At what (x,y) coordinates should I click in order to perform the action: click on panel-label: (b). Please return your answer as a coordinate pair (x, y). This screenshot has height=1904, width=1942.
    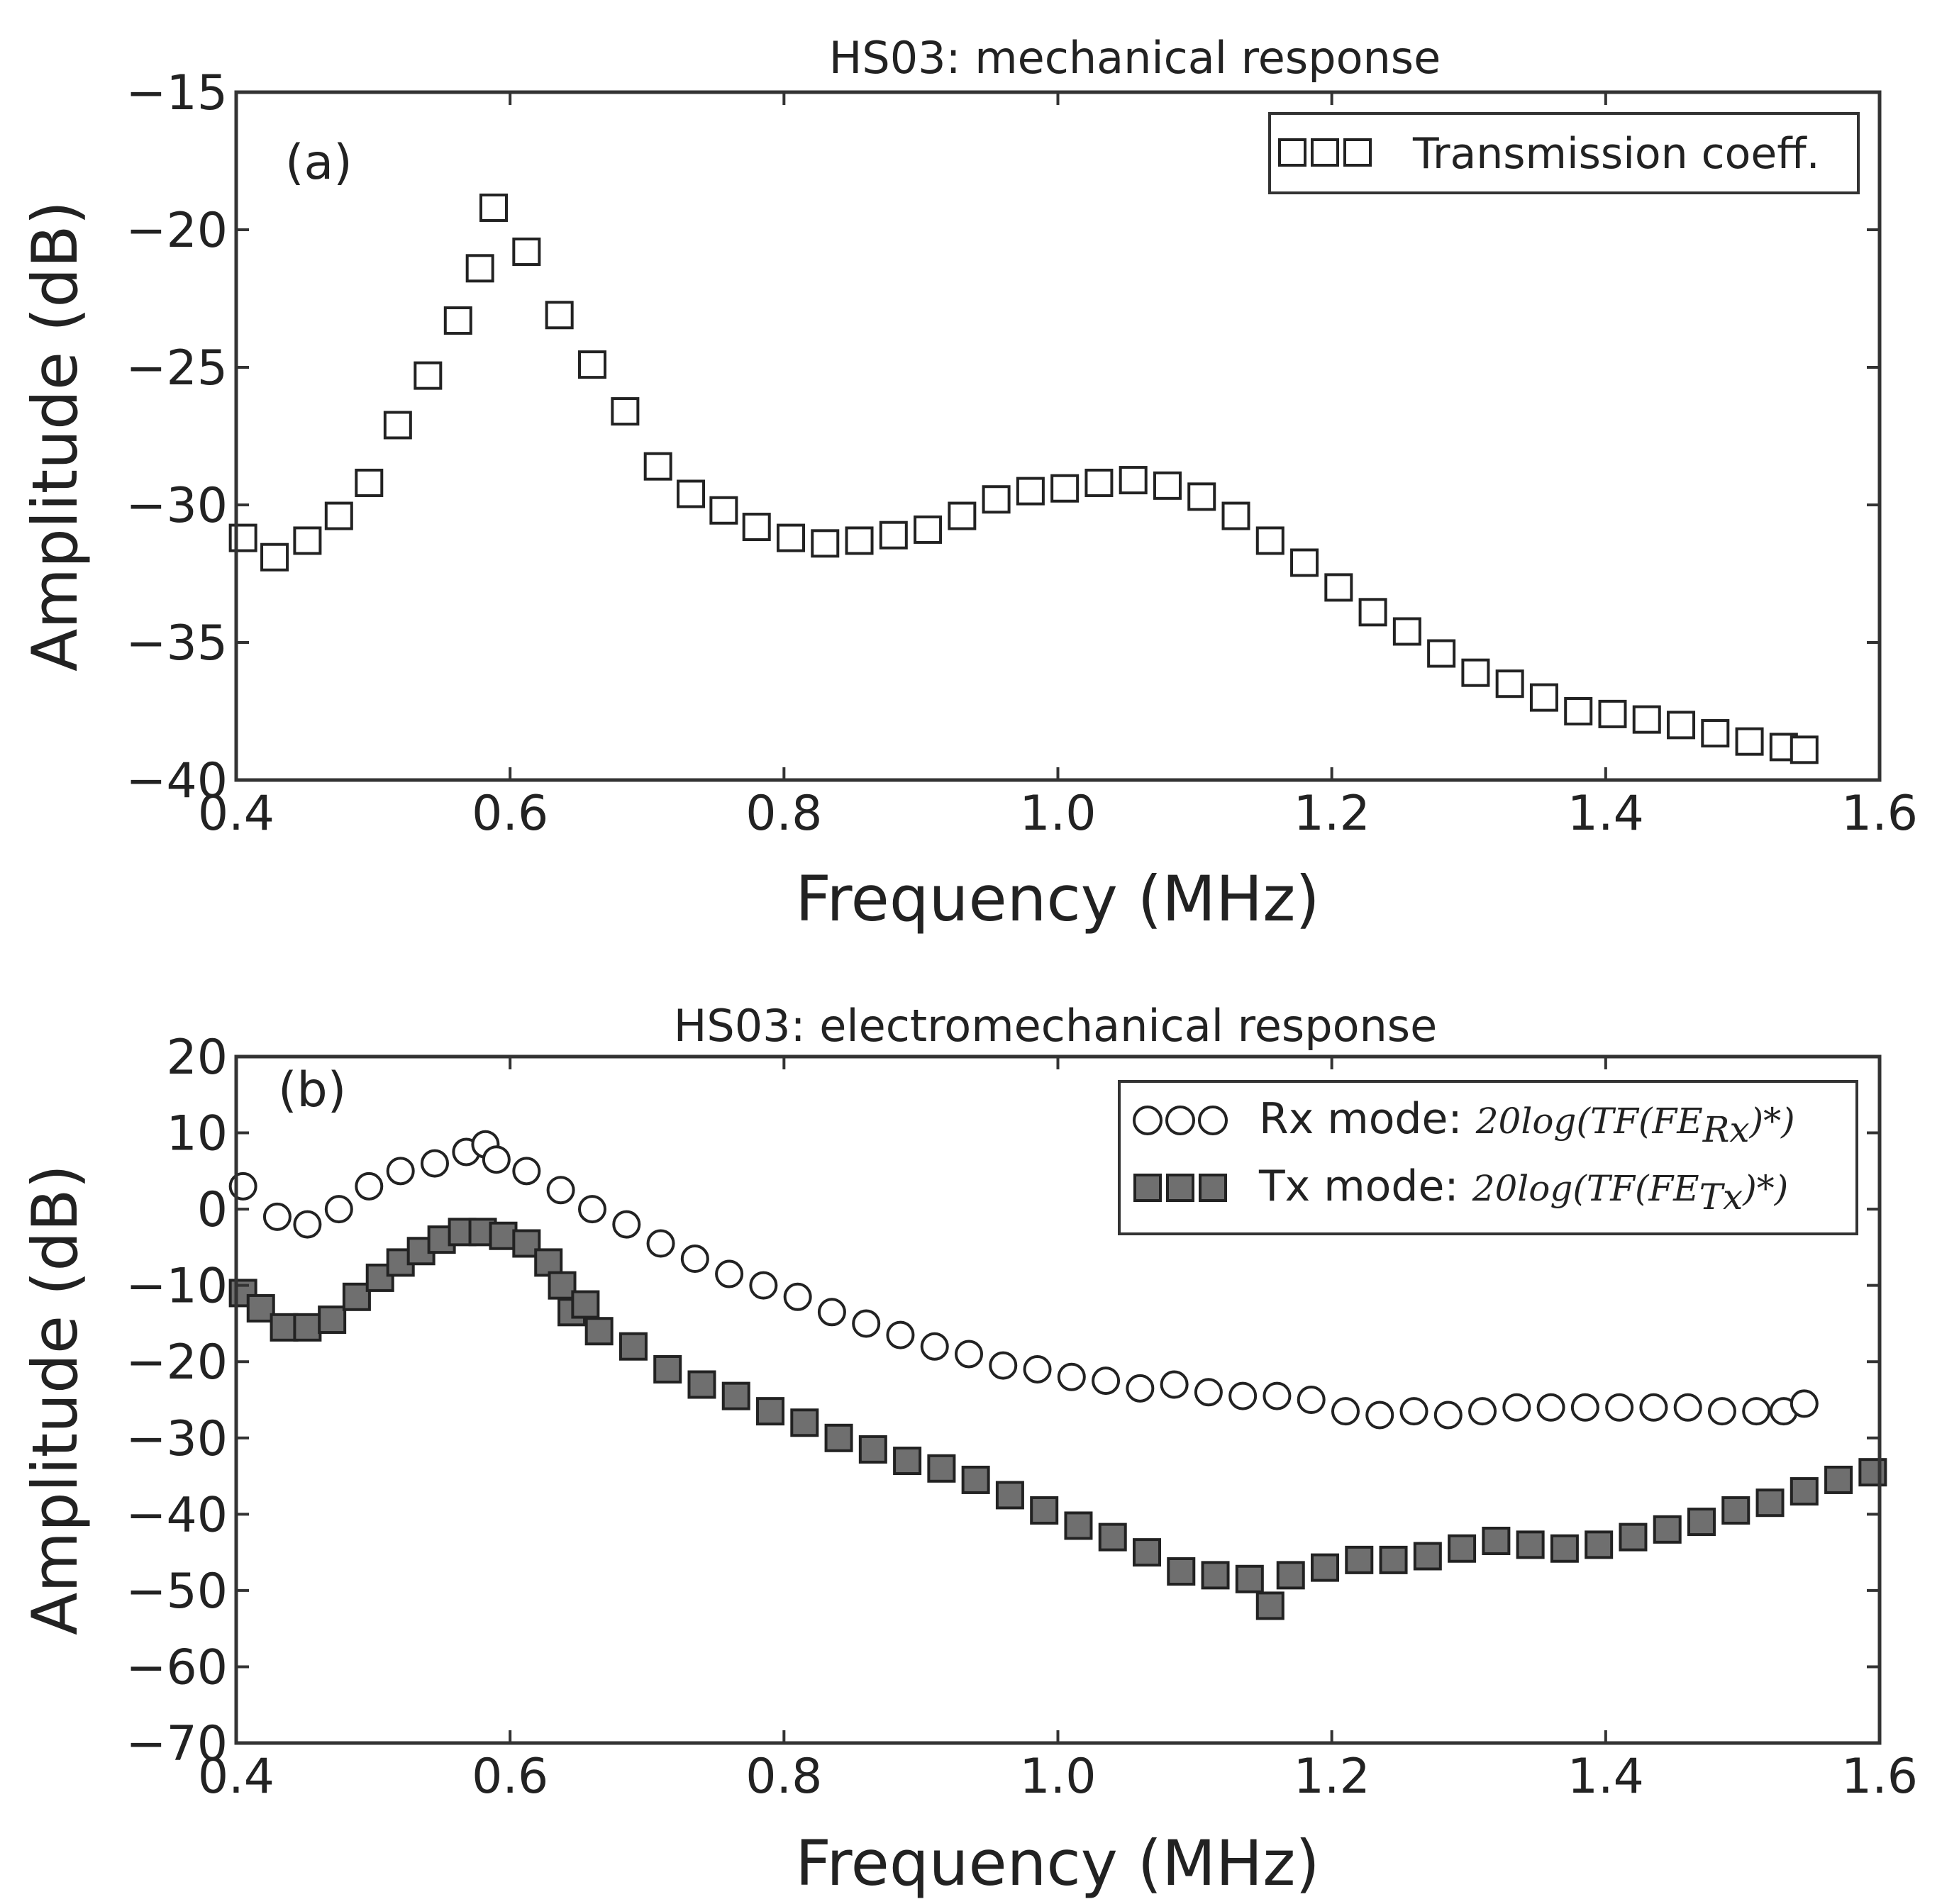
    Looking at the image, I should click on (312, 1090).